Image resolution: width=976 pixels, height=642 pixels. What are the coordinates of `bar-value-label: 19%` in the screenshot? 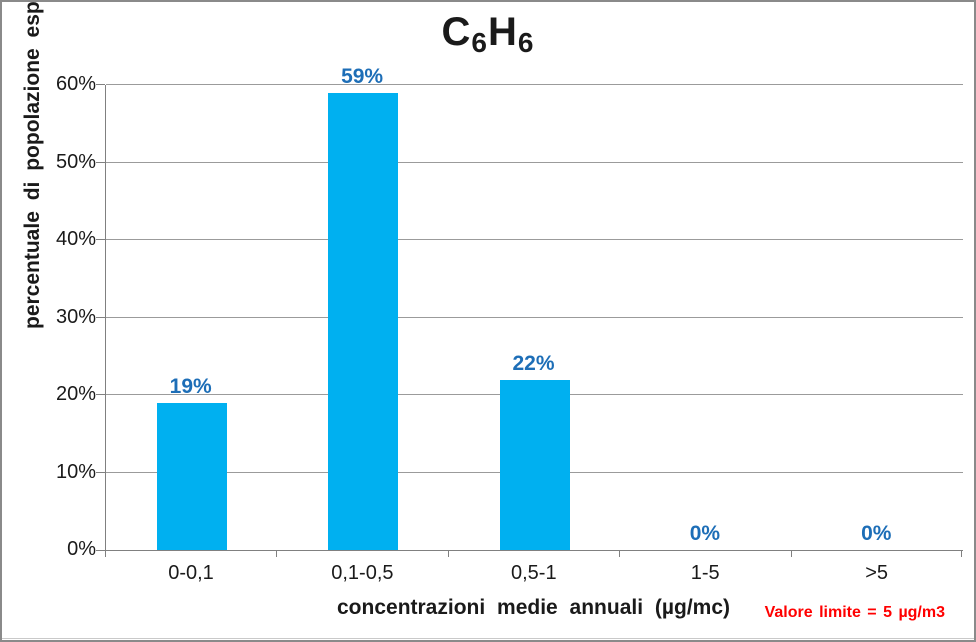 It's located at (190, 386).